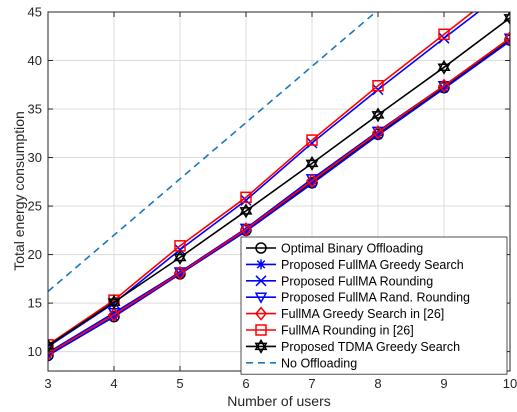  I want to click on legend-label: No Offloading, so click(319, 363).